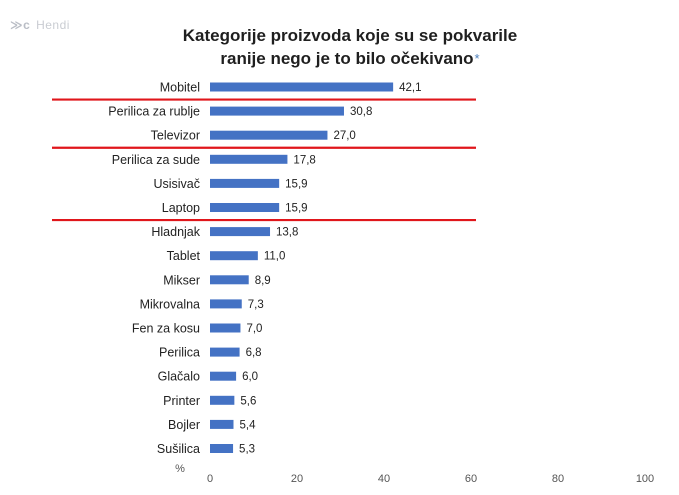 This screenshot has height=495, width=679. I want to click on category-label-3: Perilica za sude, so click(156, 160).